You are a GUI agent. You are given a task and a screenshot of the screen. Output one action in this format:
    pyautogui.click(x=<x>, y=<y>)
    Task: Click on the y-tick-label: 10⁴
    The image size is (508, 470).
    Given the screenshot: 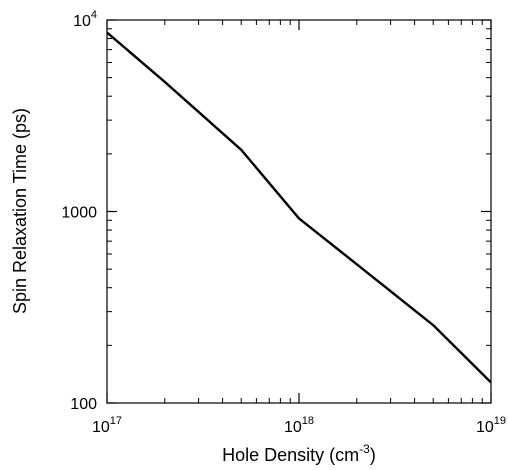 What is the action you would take?
    pyautogui.click(x=85, y=19)
    